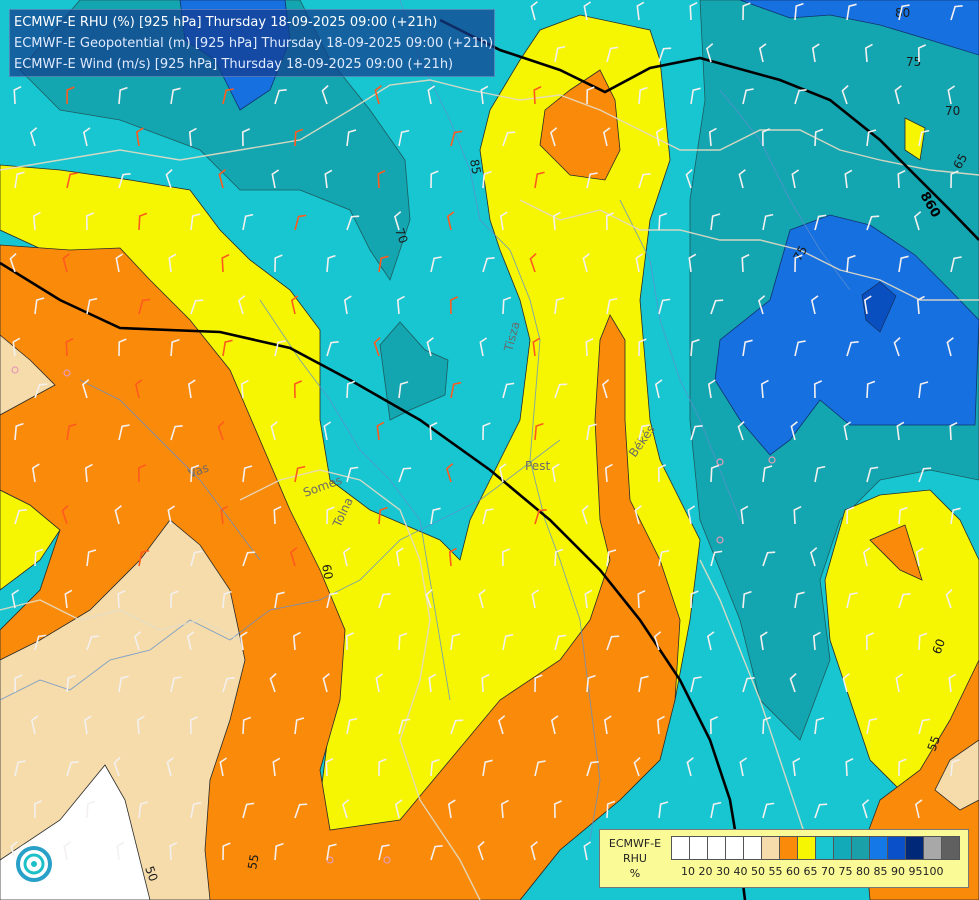 This screenshot has width=979, height=900. I want to click on legend-variable: RHU, so click(635, 858).